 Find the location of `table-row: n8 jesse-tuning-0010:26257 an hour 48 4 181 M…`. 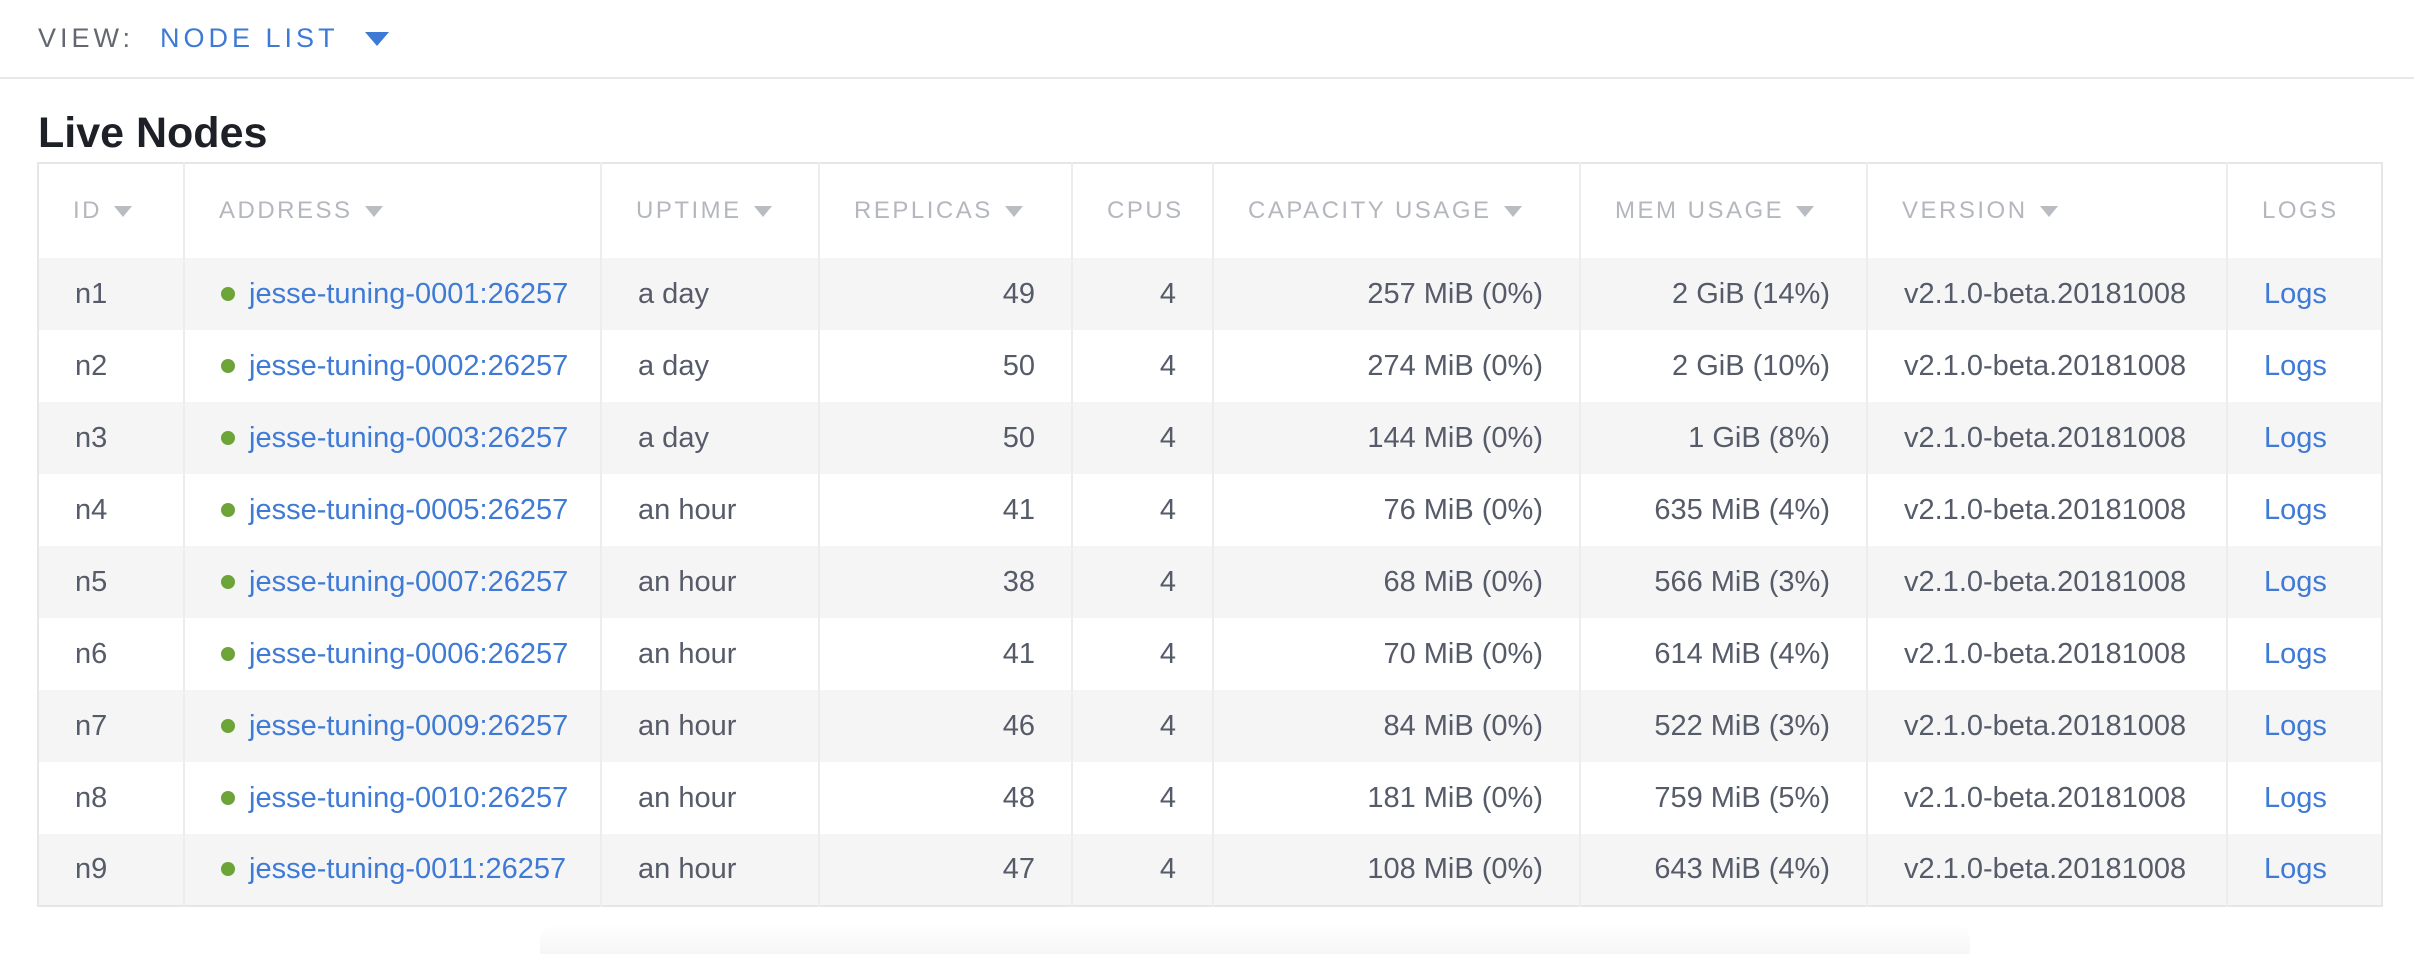

table-row: n8 jesse-tuning-0010:26257 an hour 48 4 181 M… is located at coordinates (1210, 798).